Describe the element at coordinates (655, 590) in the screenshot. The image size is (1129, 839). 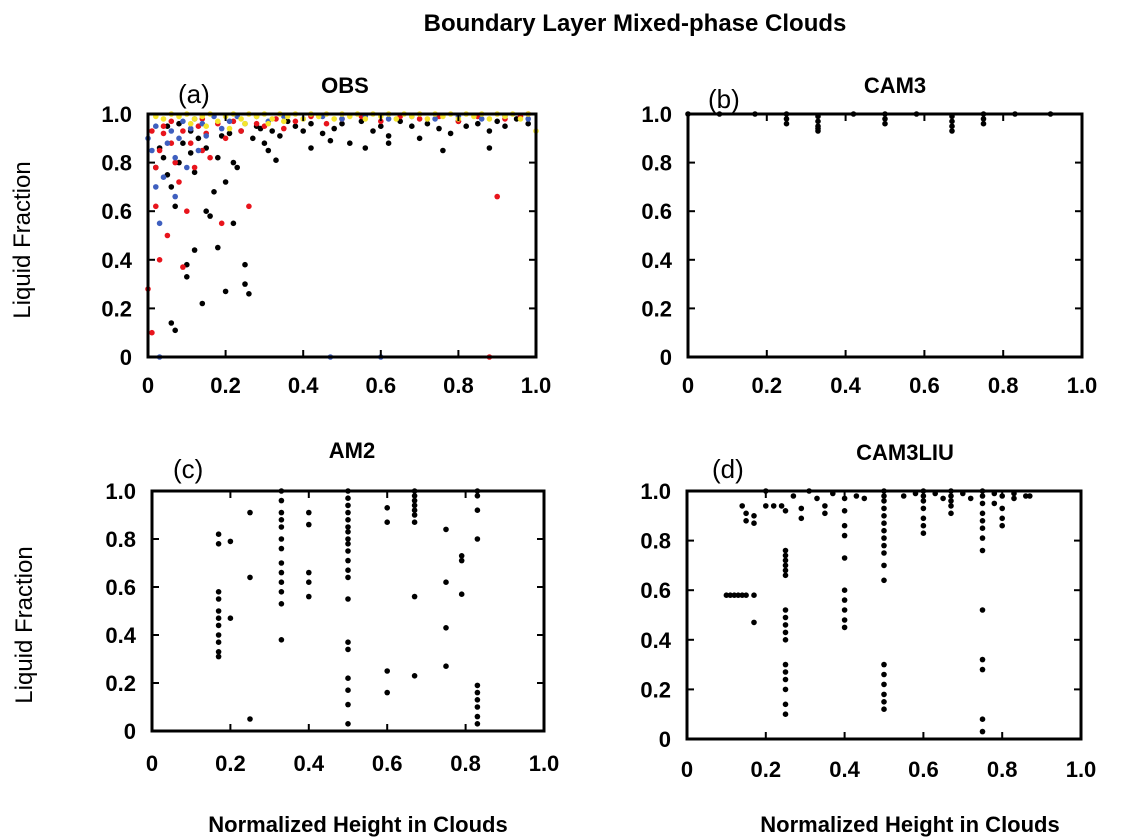
I see `y-tick-label: 0.6` at that location.